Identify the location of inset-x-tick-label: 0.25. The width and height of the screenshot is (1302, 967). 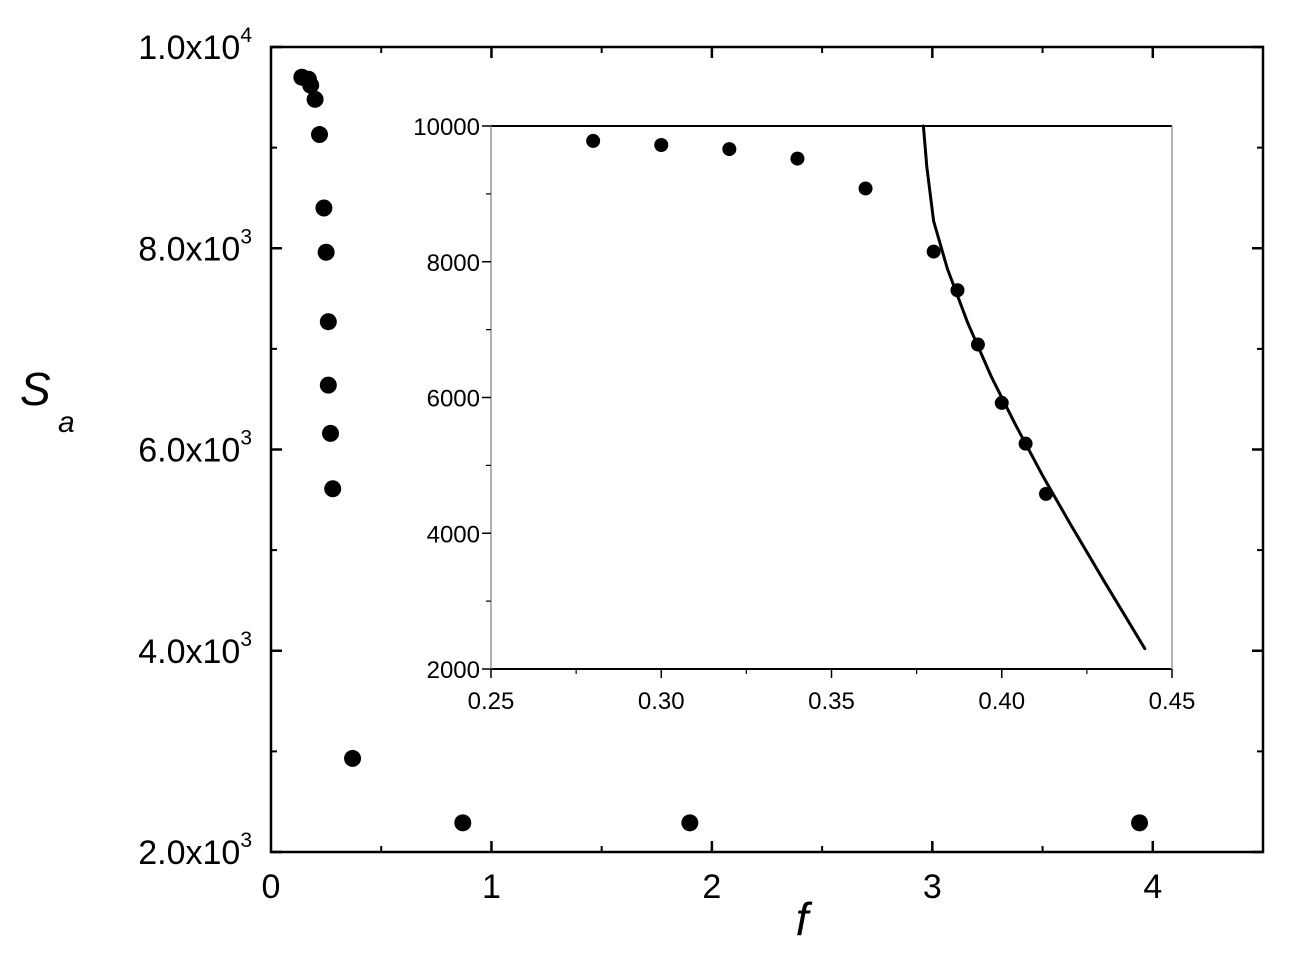
(491, 701).